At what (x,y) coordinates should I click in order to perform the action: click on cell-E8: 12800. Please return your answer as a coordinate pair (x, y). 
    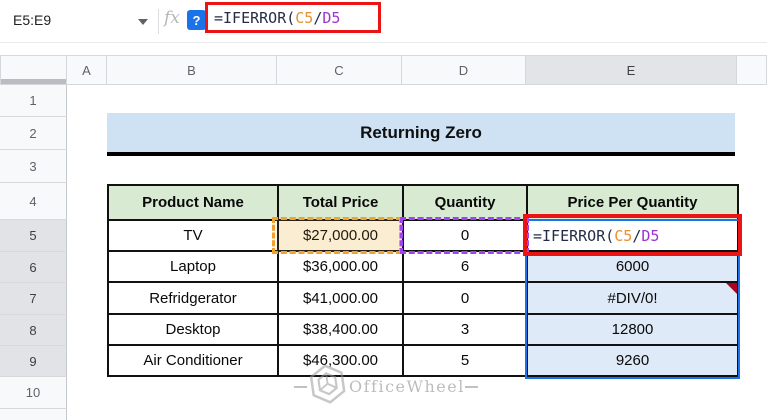
    Looking at the image, I should click on (632, 329).